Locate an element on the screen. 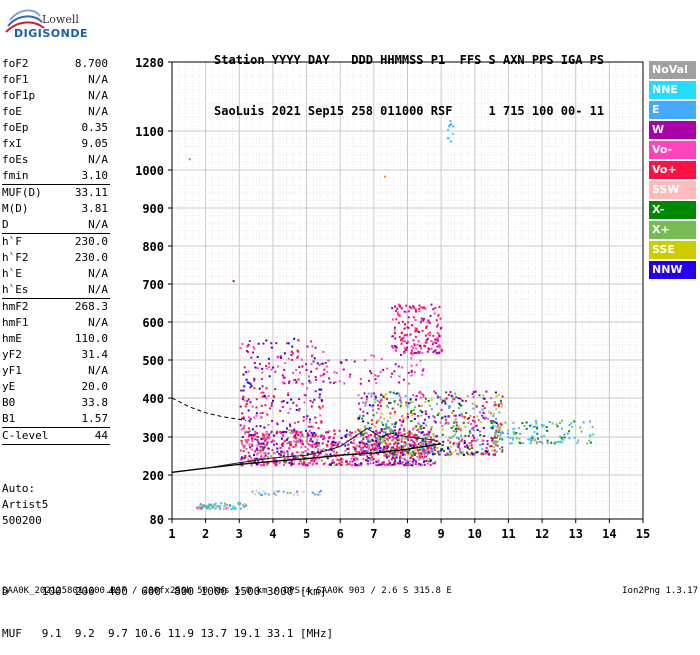 This screenshot has height=655, width=700. legend-item-x-: X+ is located at coordinates (672, 230).